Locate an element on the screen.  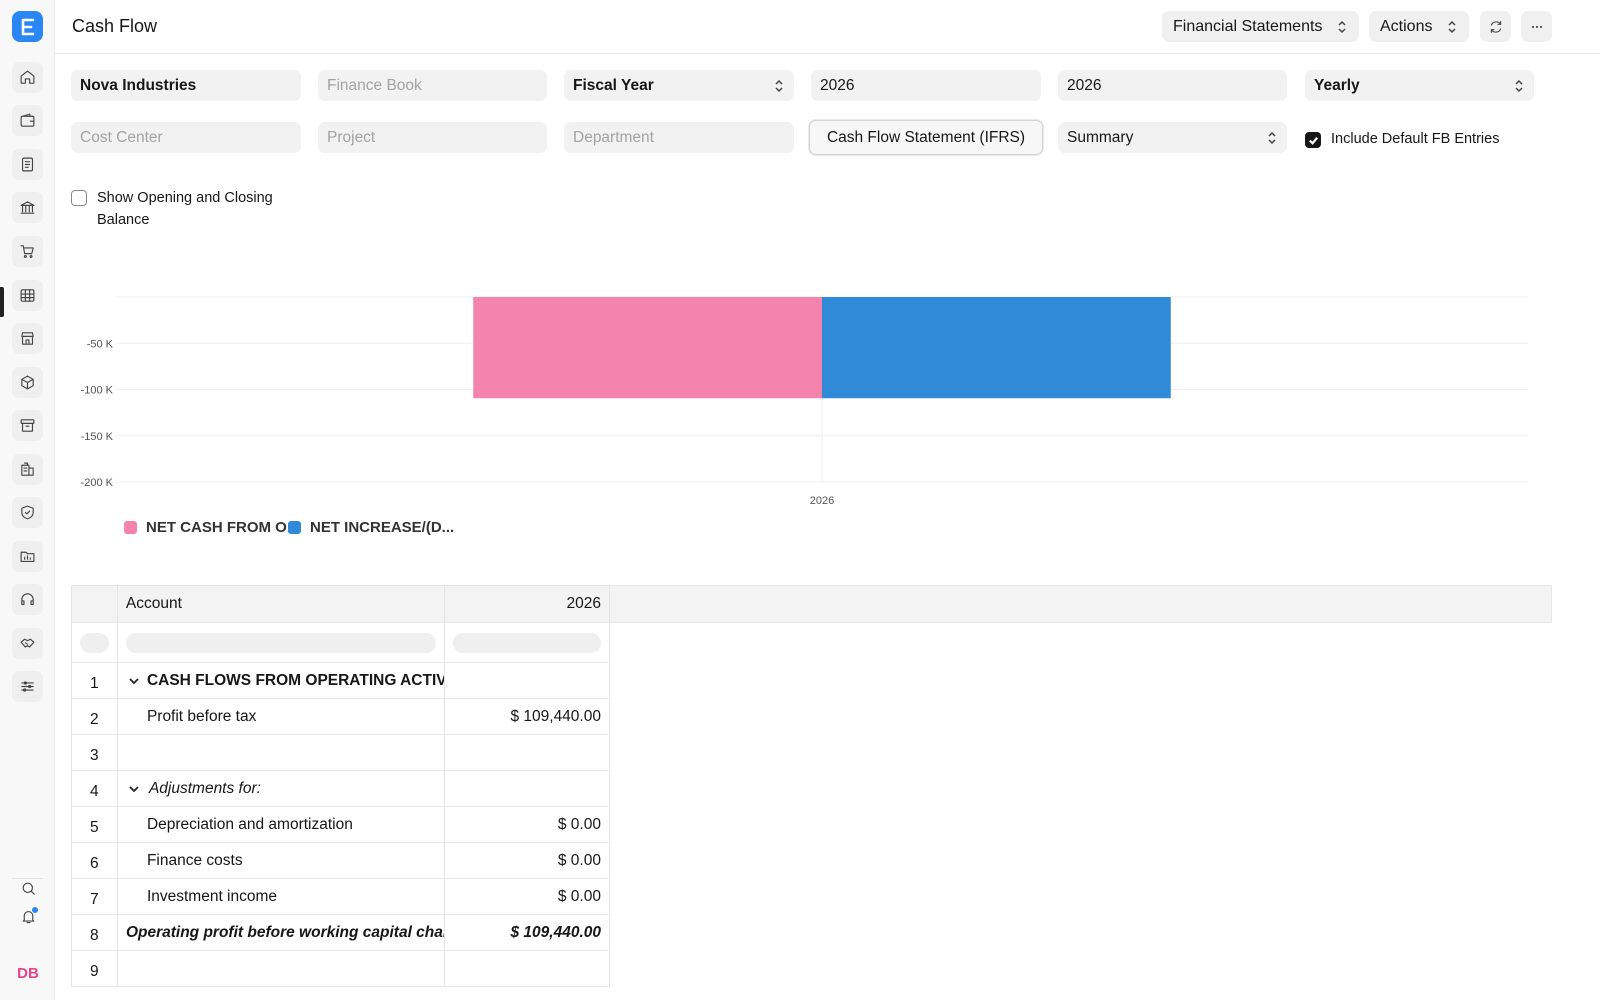
actions-button: Actions is located at coordinates (1419, 26).